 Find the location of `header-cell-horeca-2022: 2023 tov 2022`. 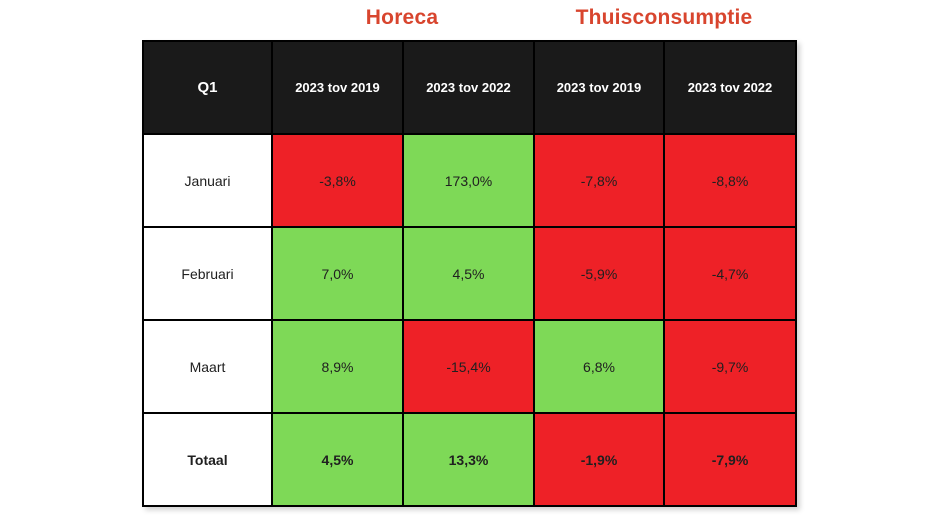

header-cell-horeca-2022: 2023 tov 2022 is located at coordinates (468, 87).